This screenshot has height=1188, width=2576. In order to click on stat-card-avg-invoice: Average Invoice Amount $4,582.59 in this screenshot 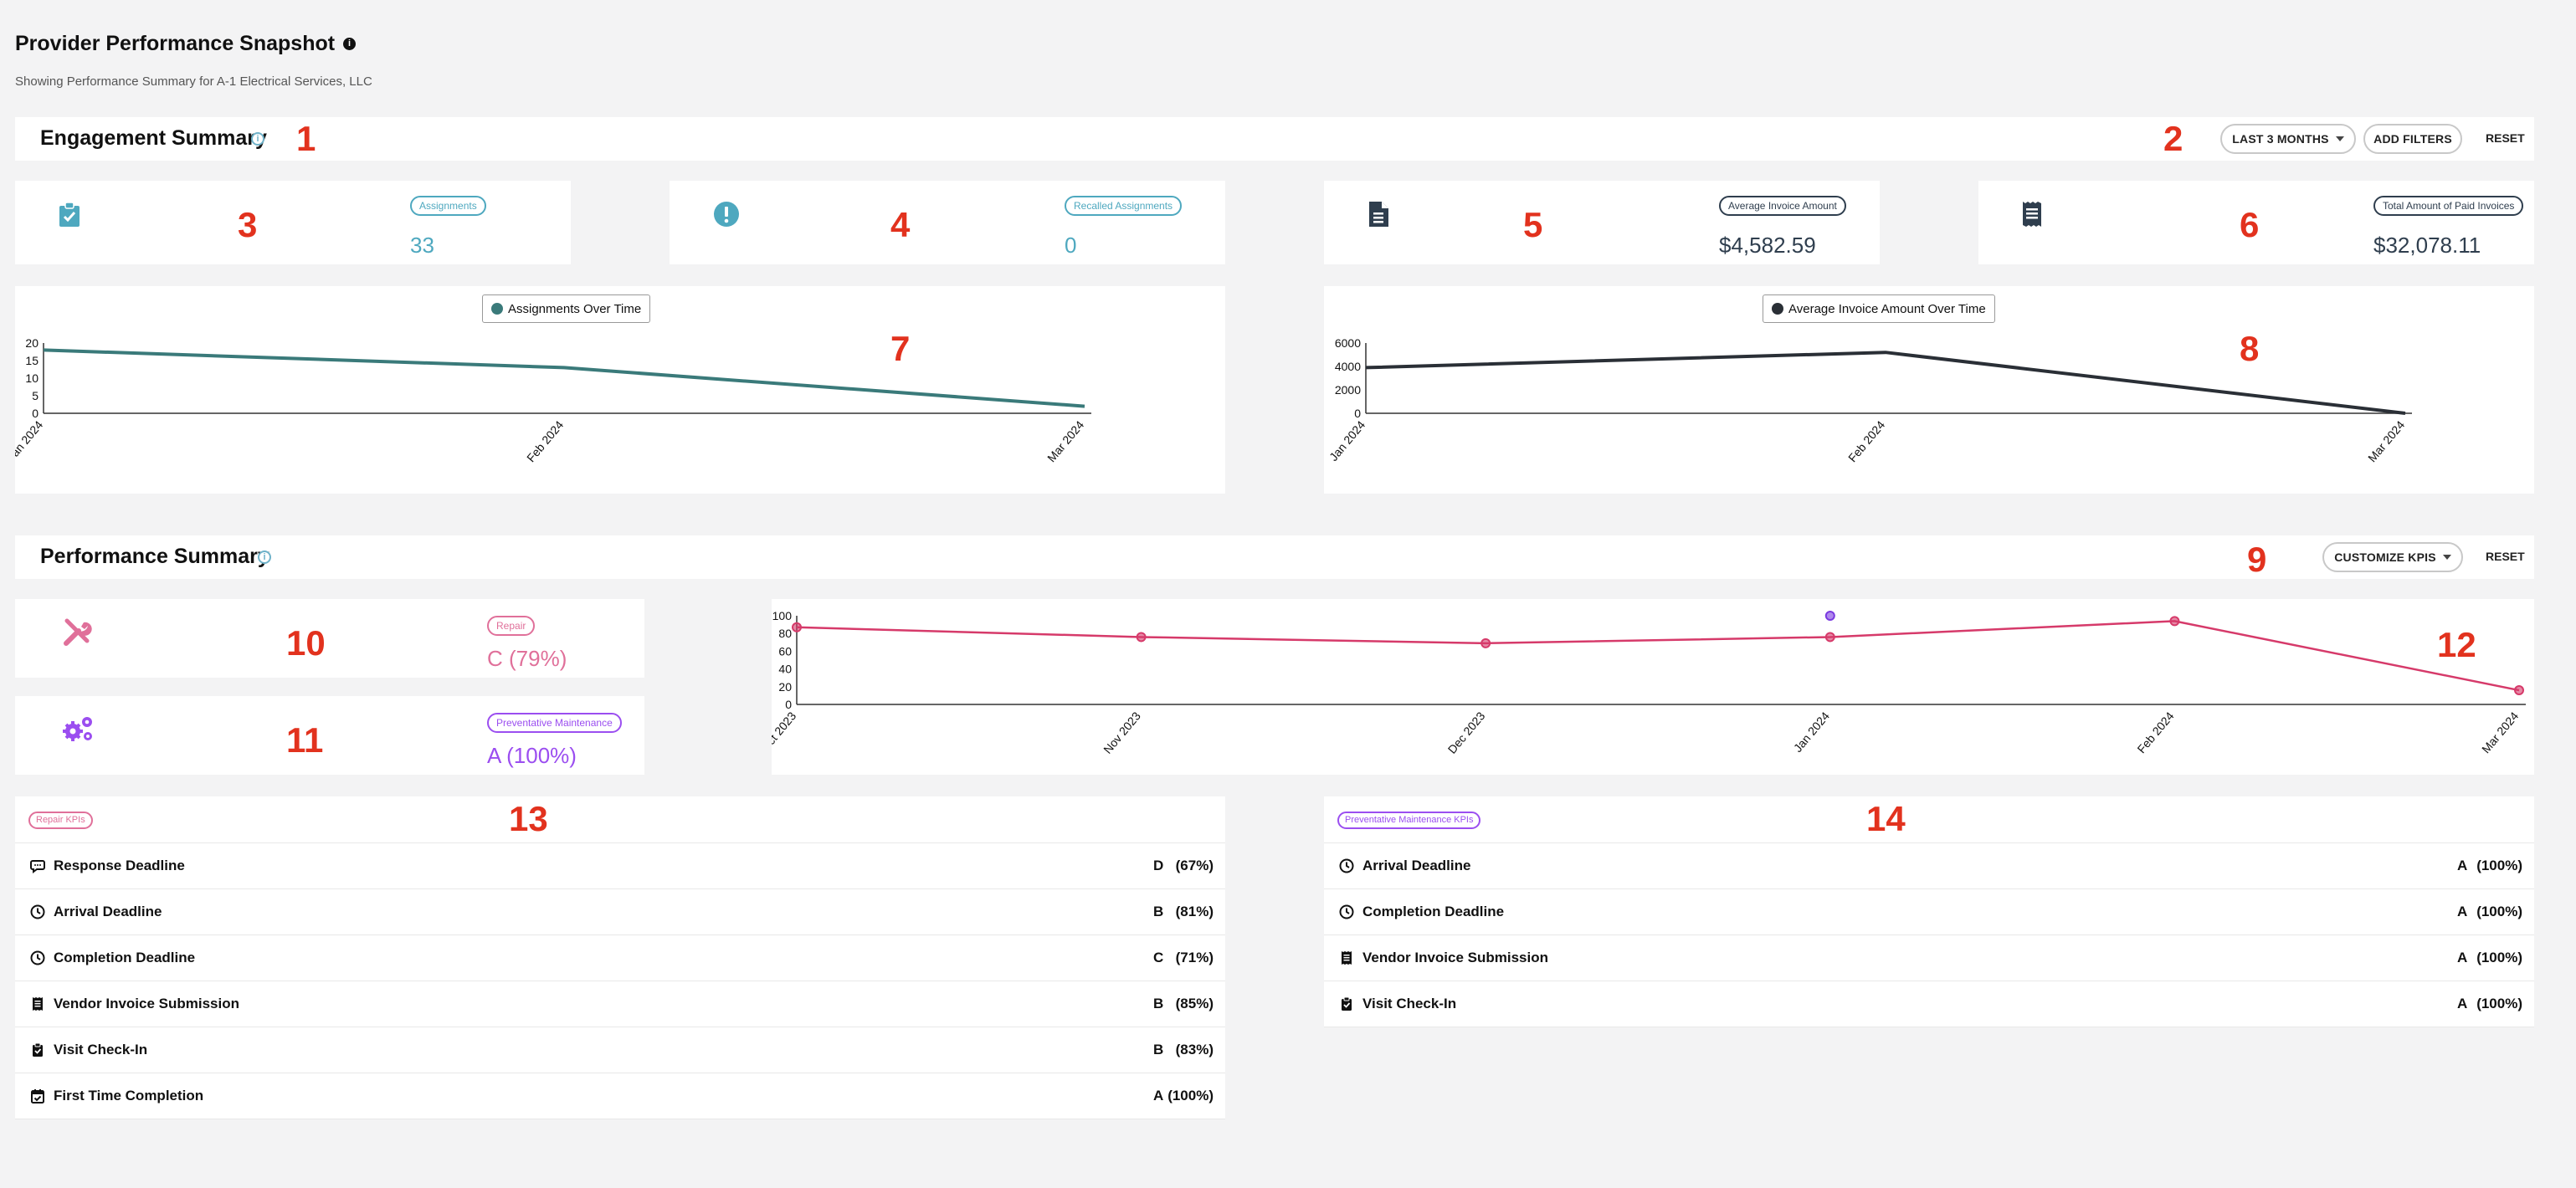, I will do `click(1602, 222)`.